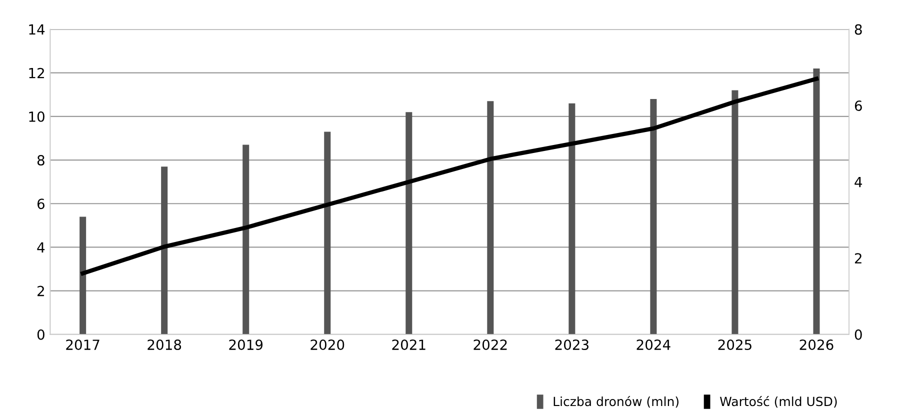  I want to click on y-tick-label: 6, so click(40, 204).